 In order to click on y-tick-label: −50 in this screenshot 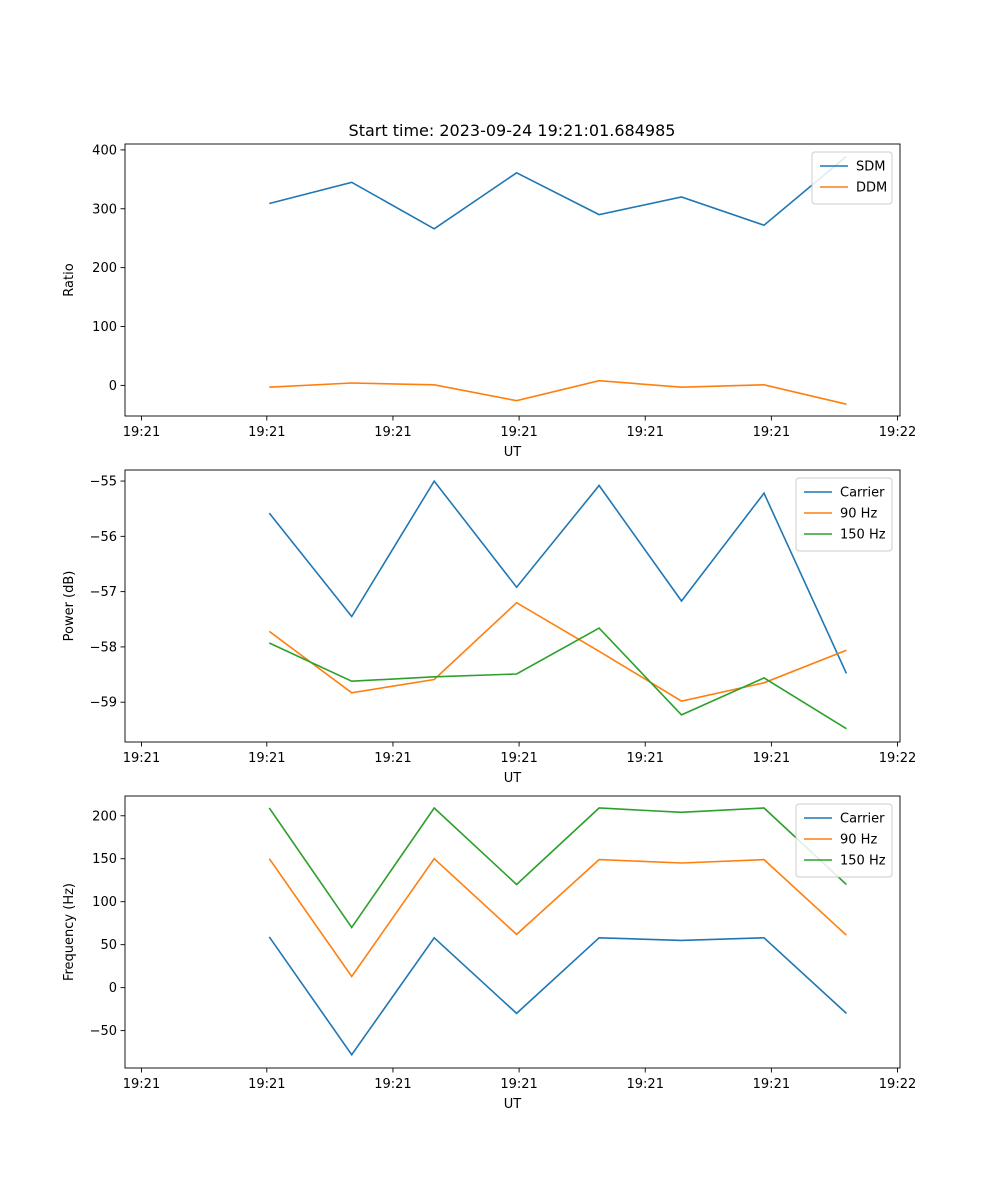, I will do `click(103, 1031)`.